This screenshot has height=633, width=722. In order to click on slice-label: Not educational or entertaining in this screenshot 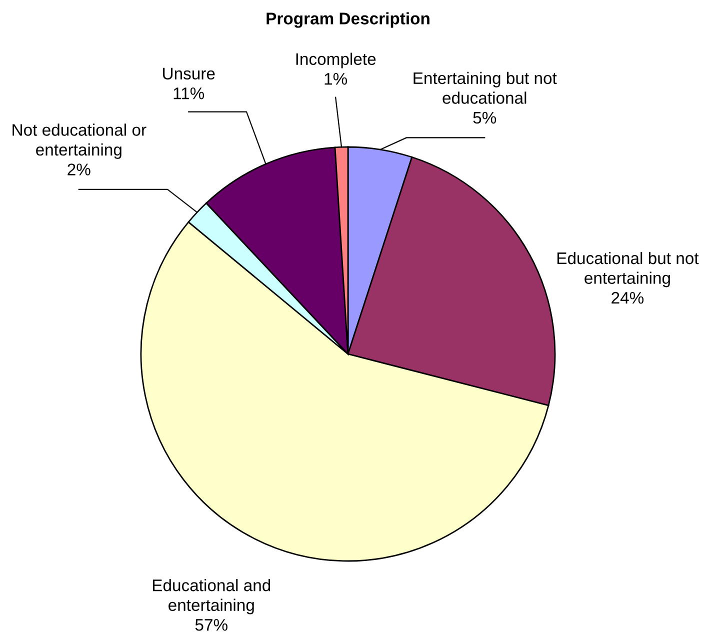, I will do `click(79, 141)`.